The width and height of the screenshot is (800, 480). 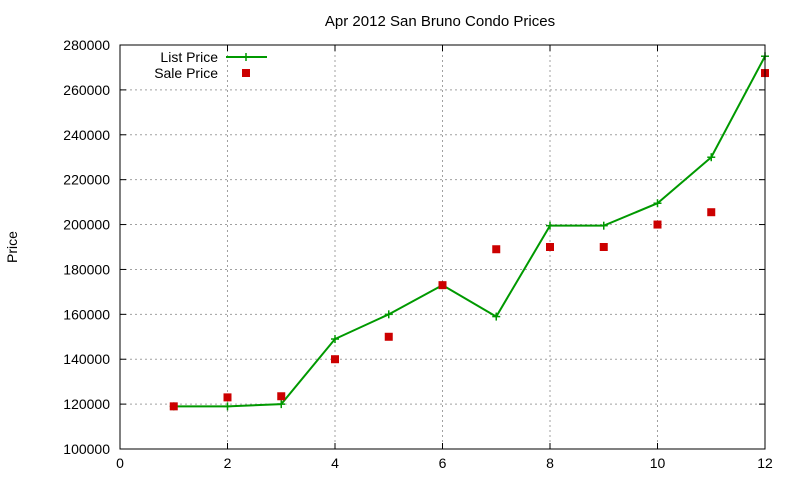 I want to click on y-tick-label: 120000, so click(x=86, y=404).